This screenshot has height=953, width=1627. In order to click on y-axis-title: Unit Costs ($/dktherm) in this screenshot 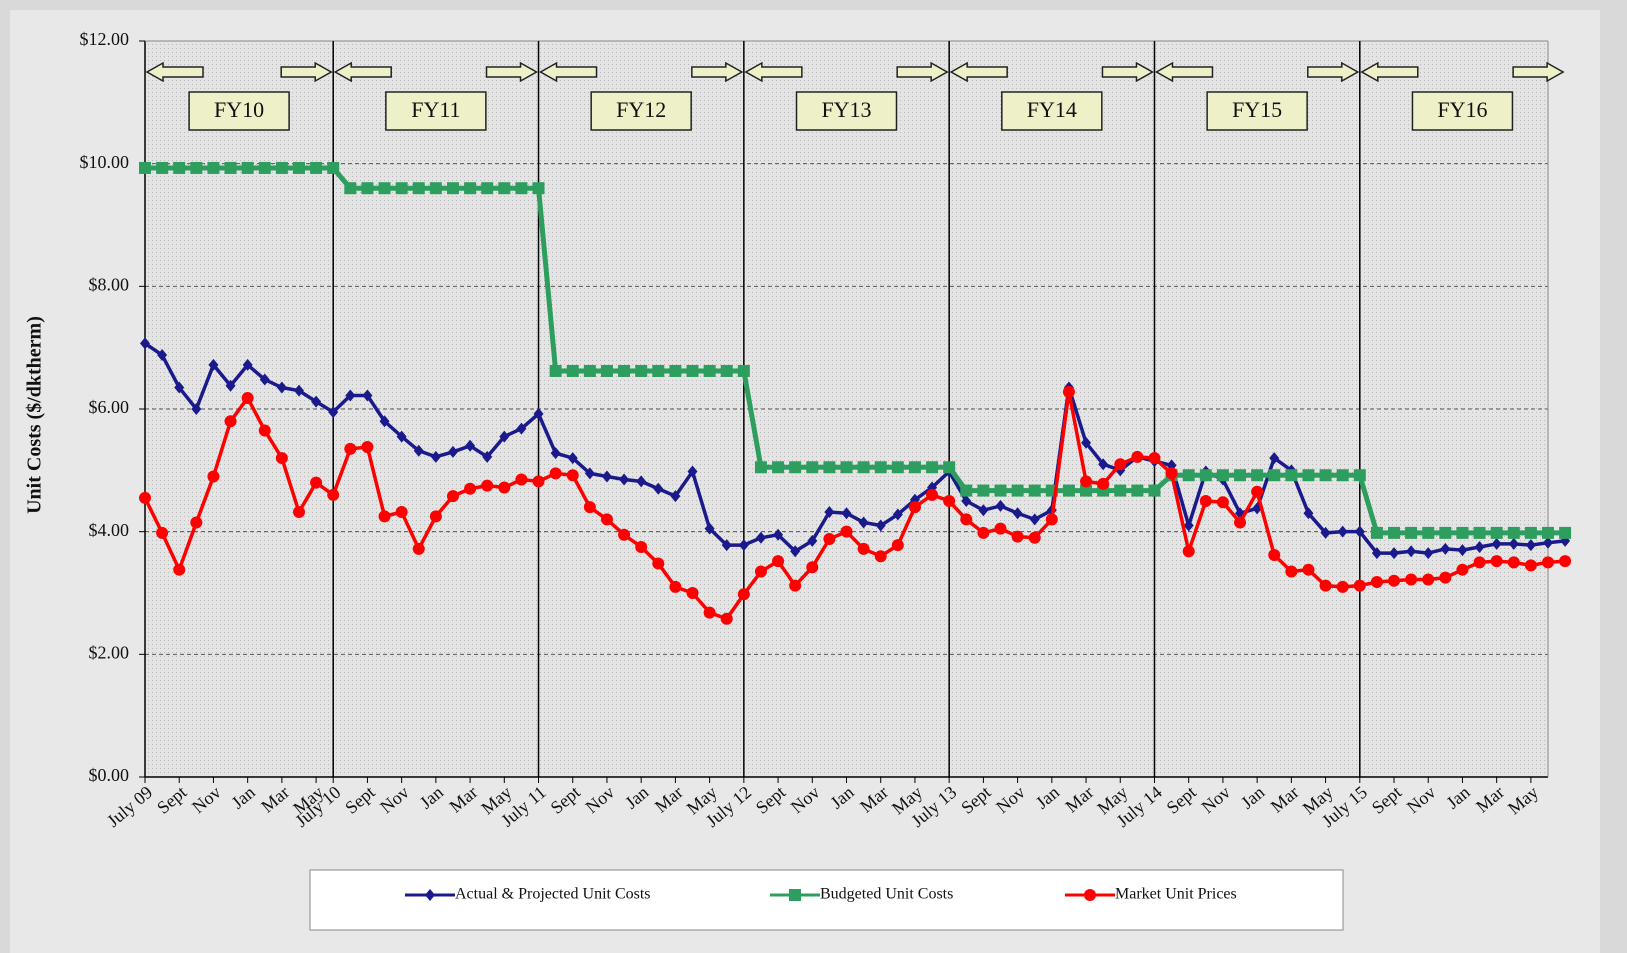, I will do `click(35, 415)`.